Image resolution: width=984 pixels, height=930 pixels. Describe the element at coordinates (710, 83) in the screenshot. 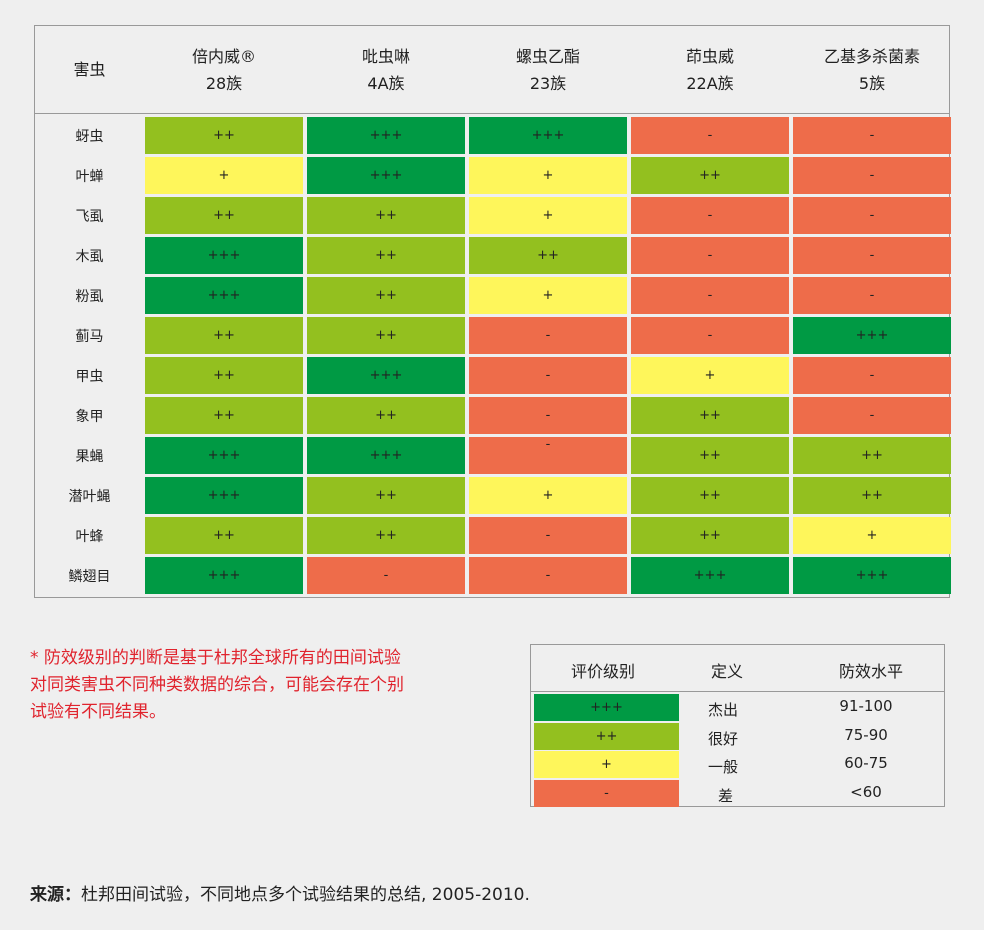

I see `irac-group: 22A族` at that location.